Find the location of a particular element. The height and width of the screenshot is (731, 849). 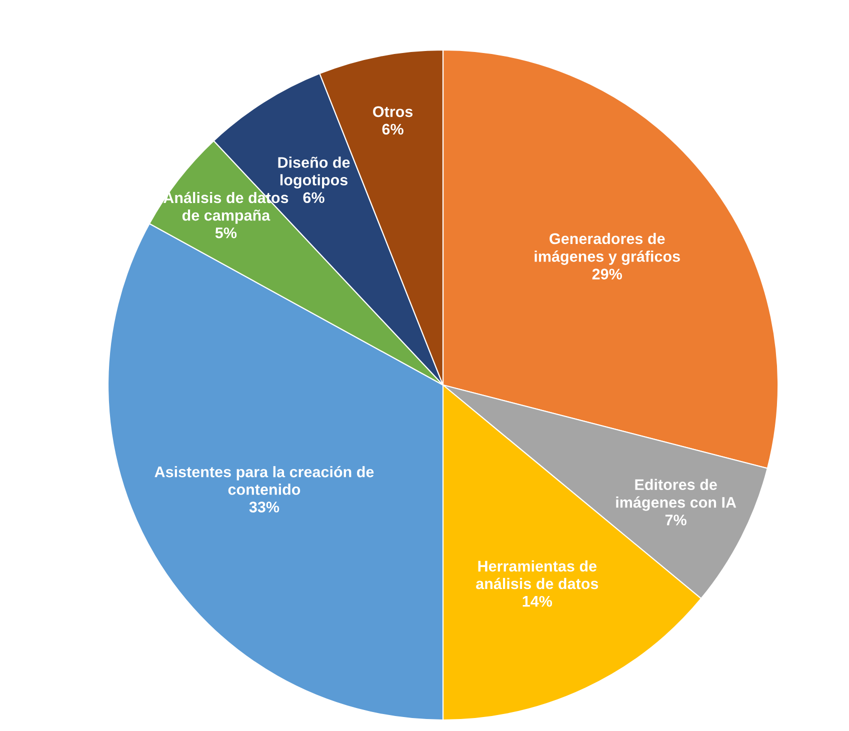

slice-label: Asistentes para la creación de contenido is located at coordinates (264, 480).